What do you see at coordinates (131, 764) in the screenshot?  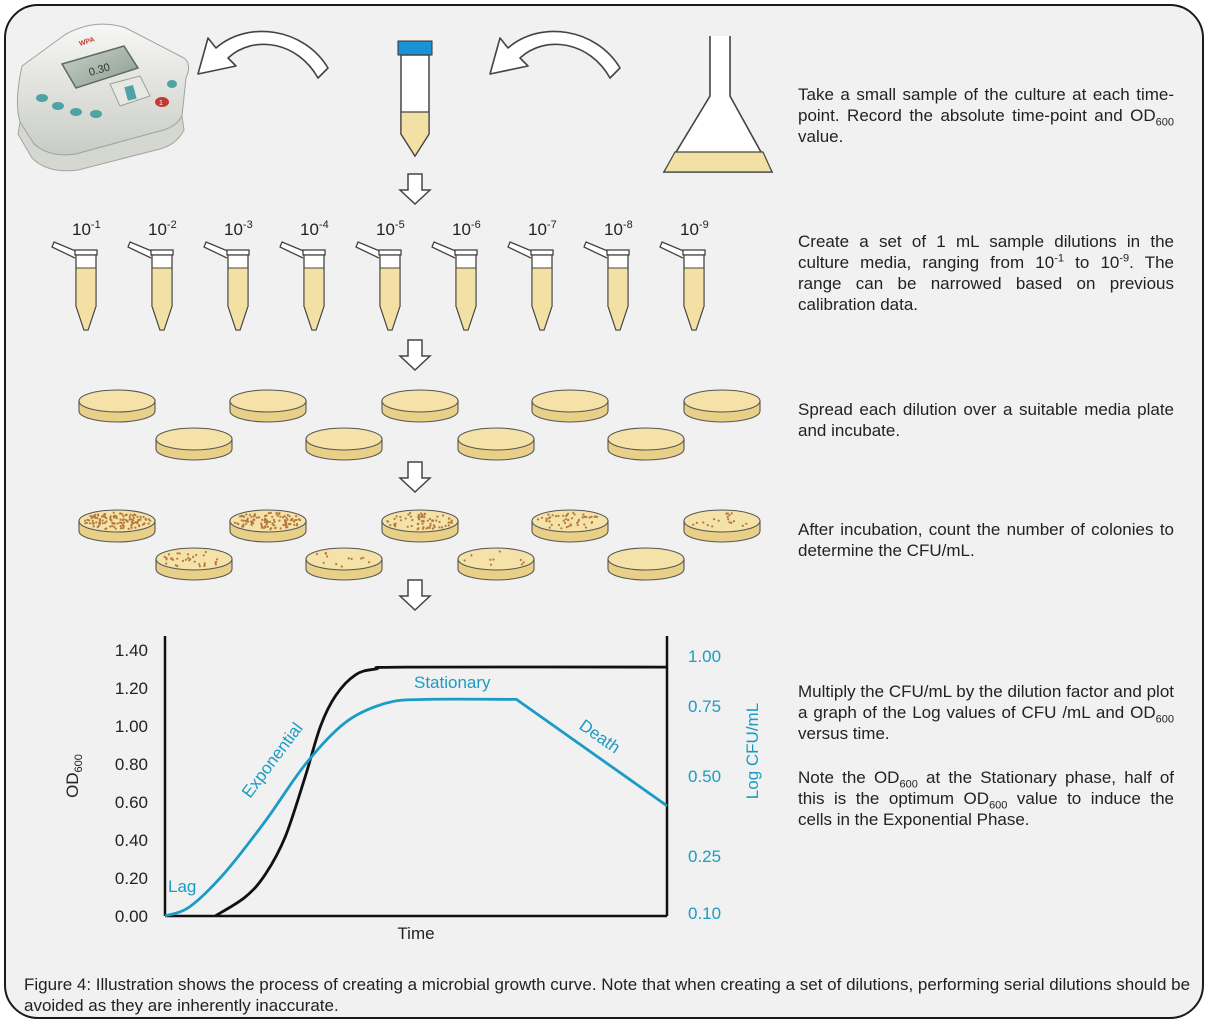 I see `left-tick-label: 0.80` at bounding box center [131, 764].